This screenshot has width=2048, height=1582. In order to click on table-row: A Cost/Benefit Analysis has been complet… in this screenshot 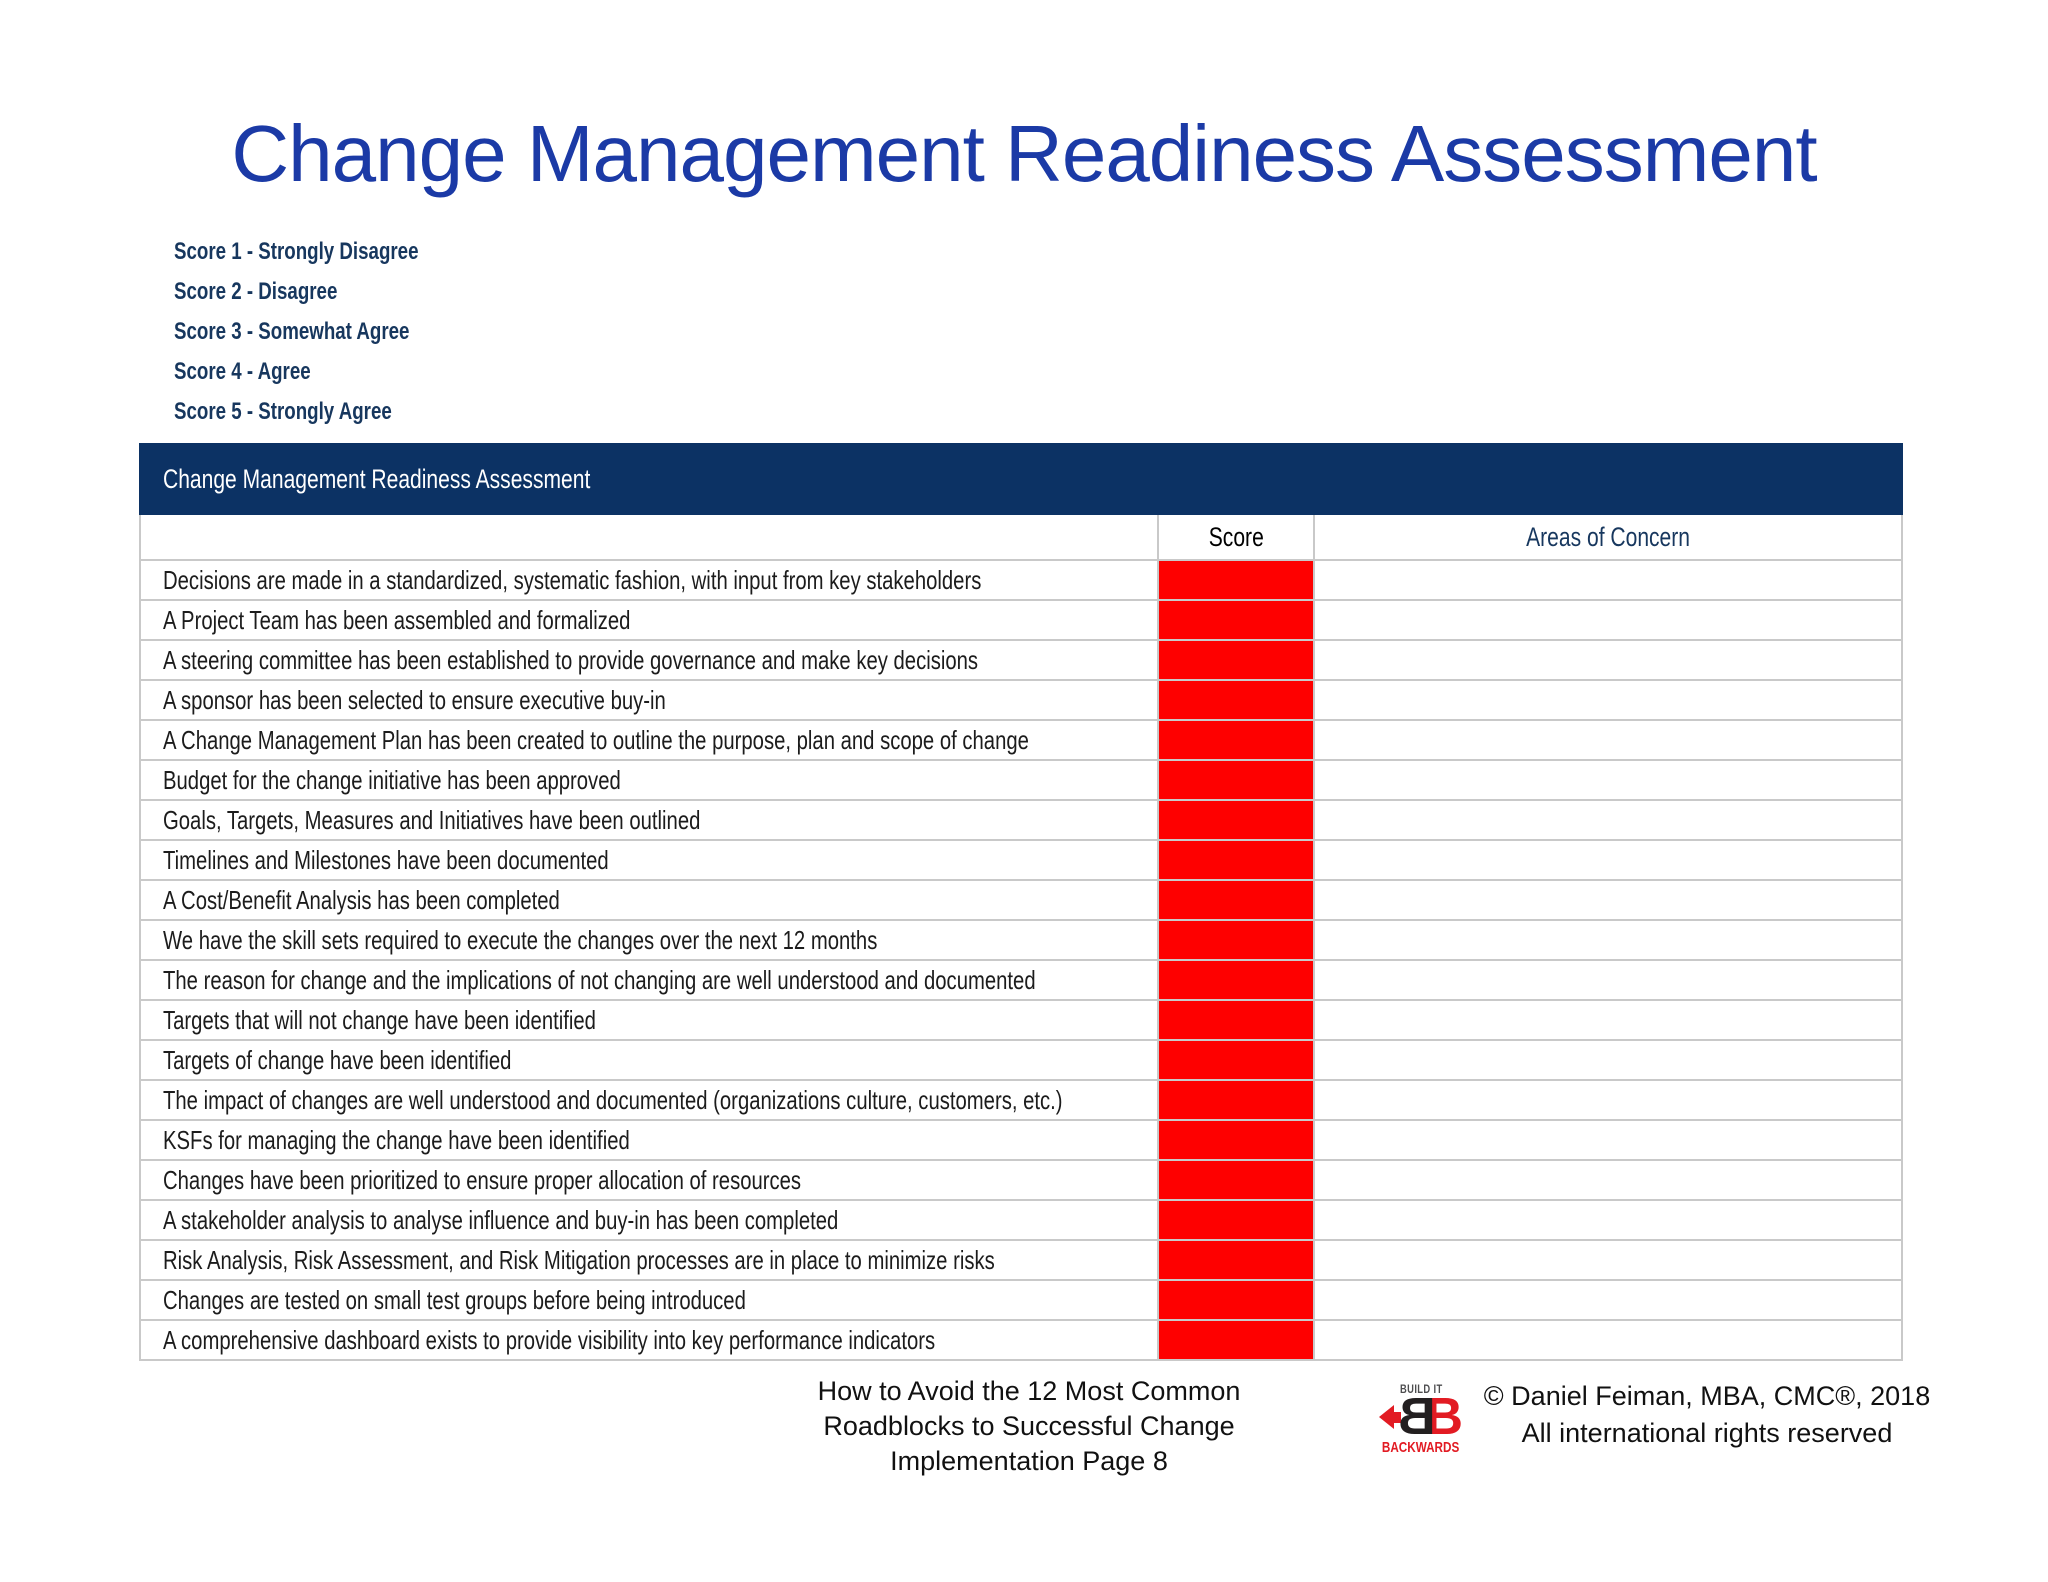, I will do `click(1021, 900)`.